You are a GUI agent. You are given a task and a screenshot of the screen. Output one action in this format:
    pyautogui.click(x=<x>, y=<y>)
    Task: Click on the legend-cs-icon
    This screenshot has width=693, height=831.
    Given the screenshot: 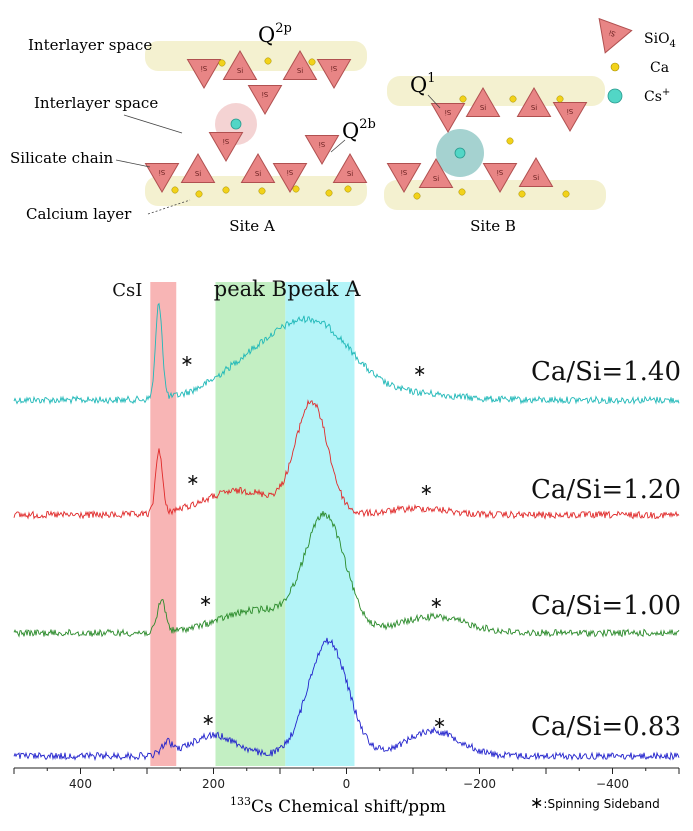 What is the action you would take?
    pyautogui.click(x=615, y=96)
    